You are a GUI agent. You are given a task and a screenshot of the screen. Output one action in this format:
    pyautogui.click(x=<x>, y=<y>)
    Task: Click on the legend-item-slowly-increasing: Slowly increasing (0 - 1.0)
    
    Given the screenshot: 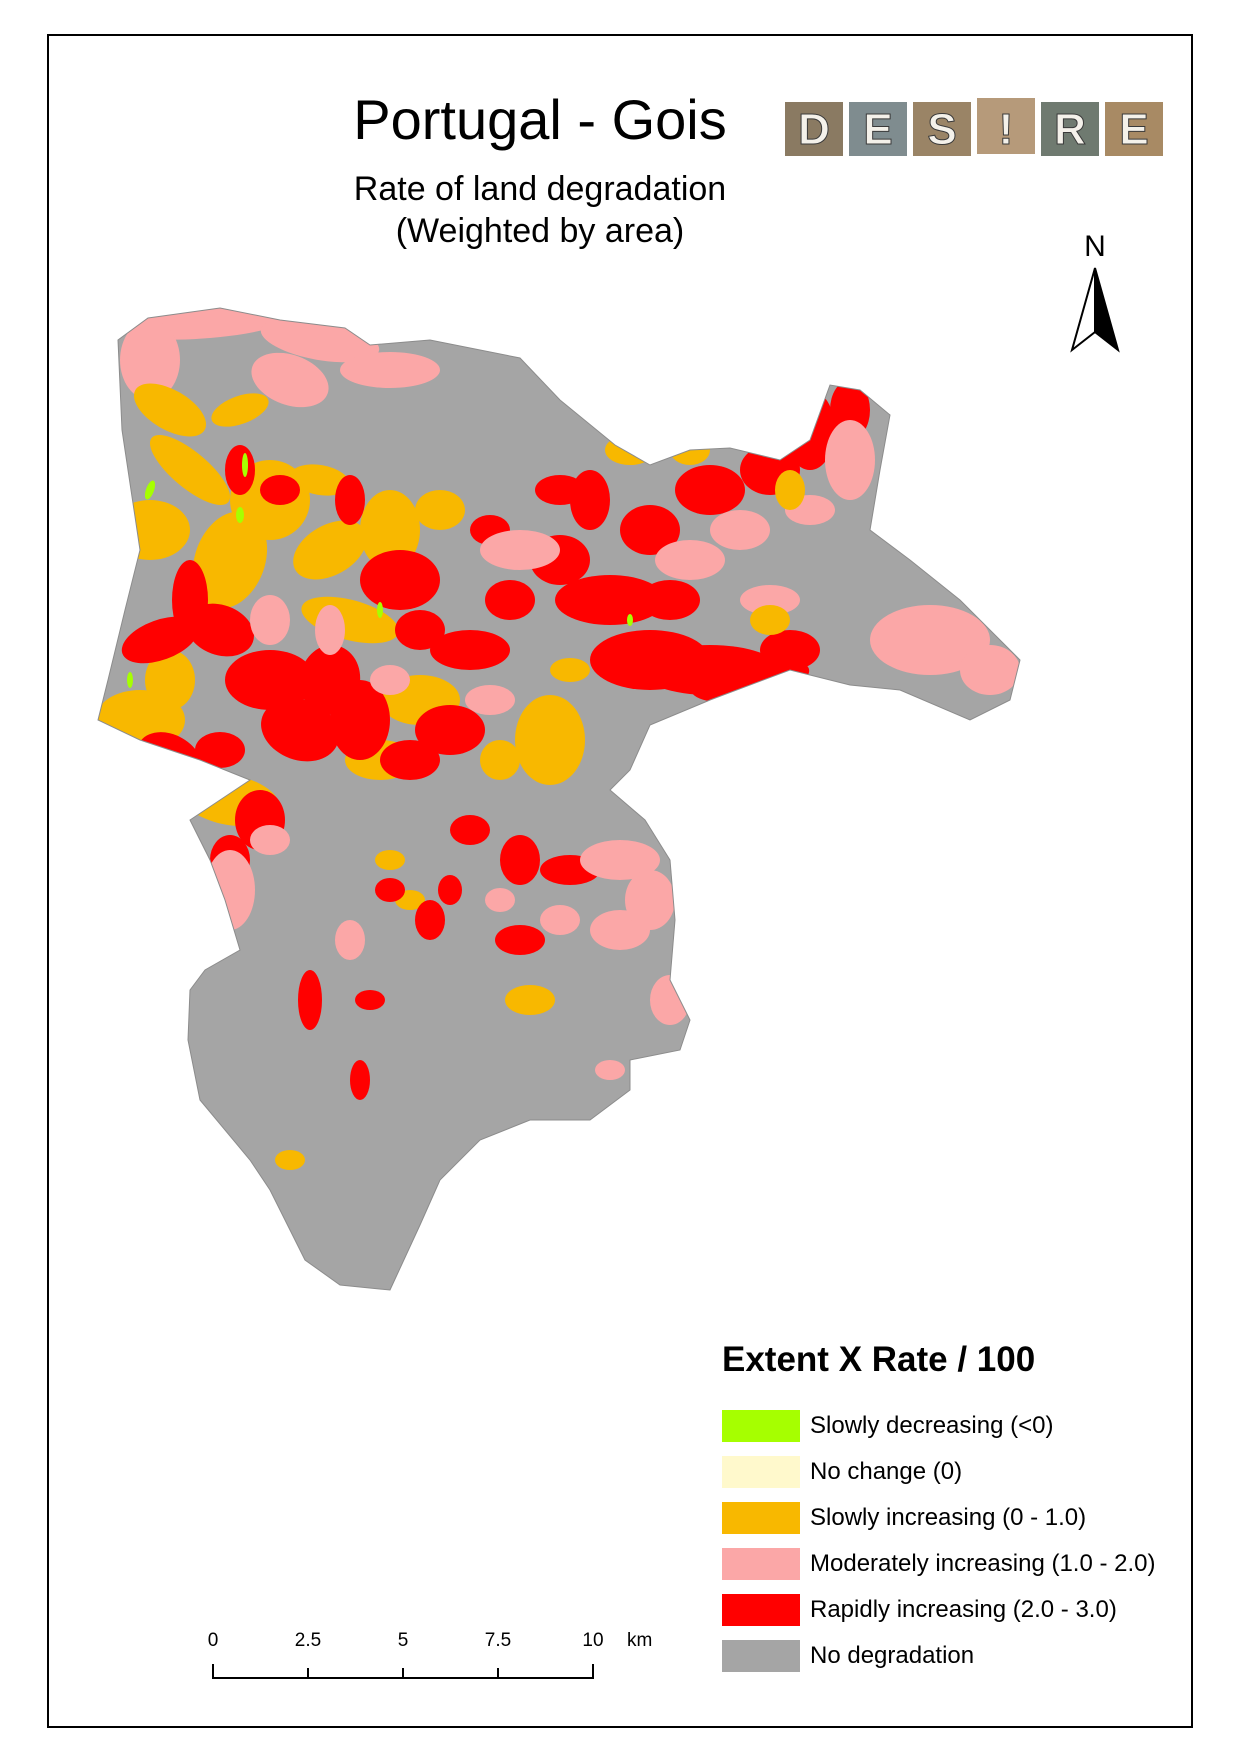 What is the action you would take?
    pyautogui.click(x=952, y=1520)
    